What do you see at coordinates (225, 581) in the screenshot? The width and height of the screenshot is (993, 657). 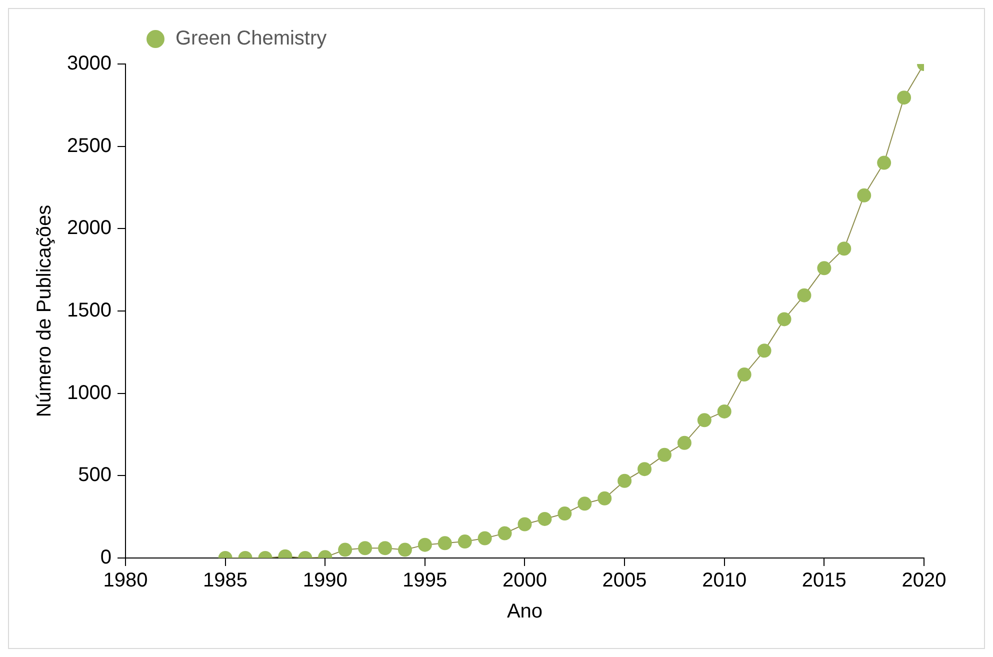 I see `x-tick-label: 1985` at bounding box center [225, 581].